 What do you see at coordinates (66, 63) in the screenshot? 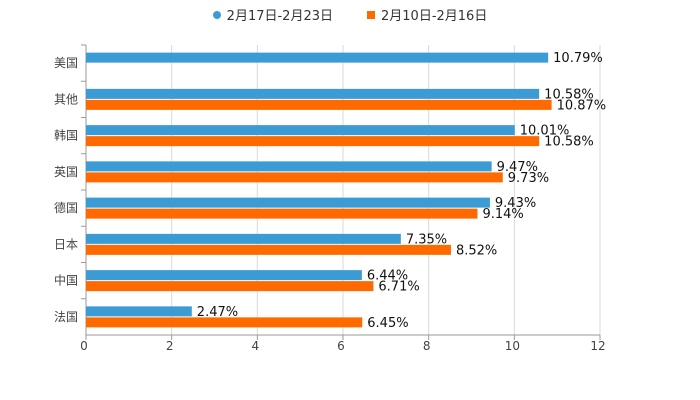
I see `y-category-label: 美国` at bounding box center [66, 63].